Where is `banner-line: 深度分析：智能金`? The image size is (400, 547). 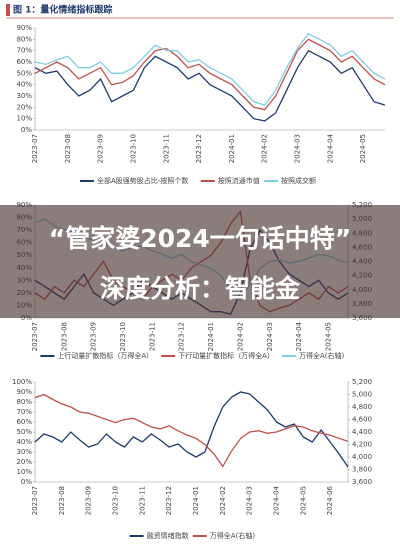 banner-line: 深度分析：智能金 is located at coordinates (200, 288).